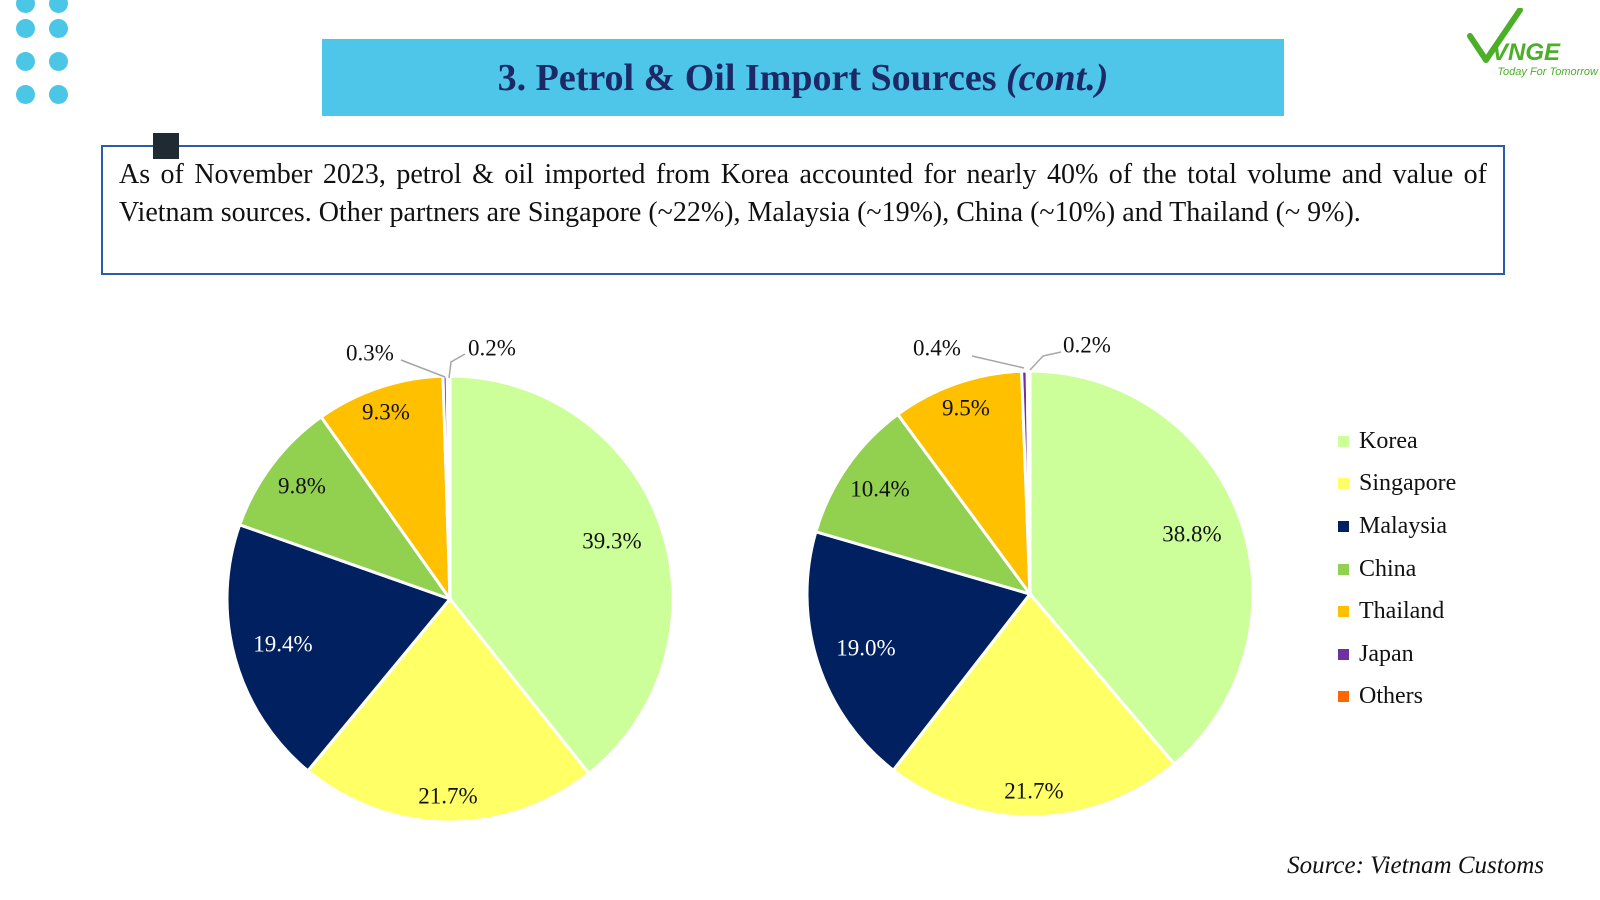 The height and width of the screenshot is (900, 1600). I want to click on legend-item-thailand: Thailand, so click(1397, 611).